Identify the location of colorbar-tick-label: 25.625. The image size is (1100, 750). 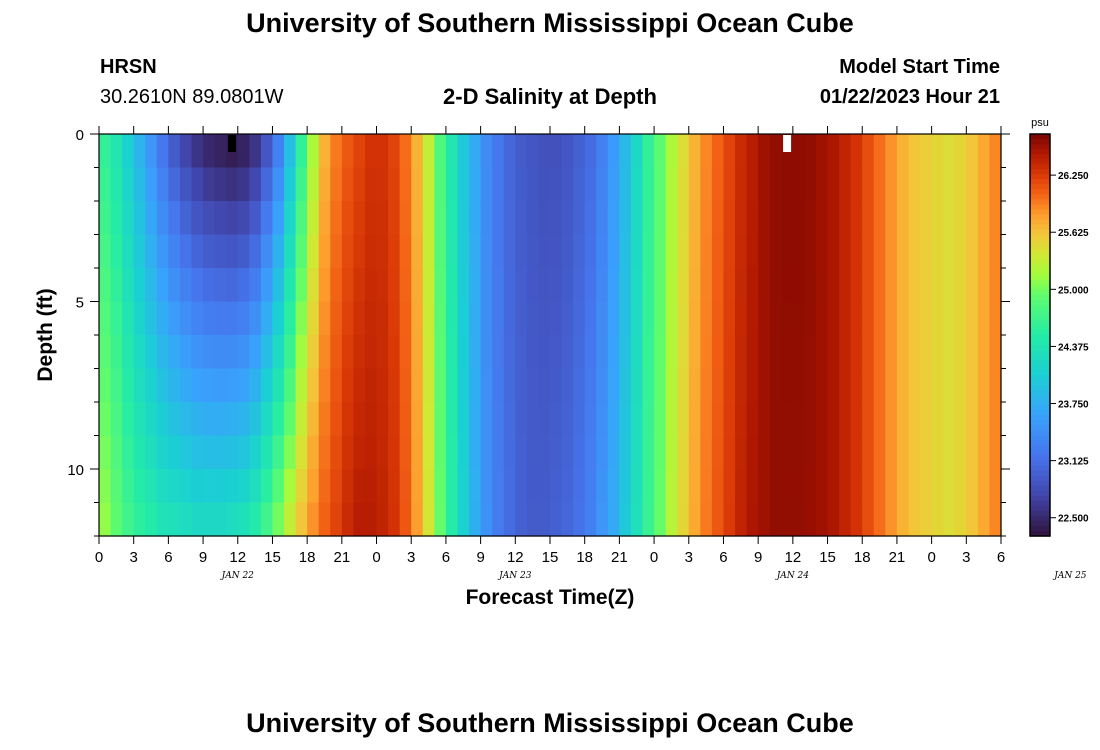
(1073, 233).